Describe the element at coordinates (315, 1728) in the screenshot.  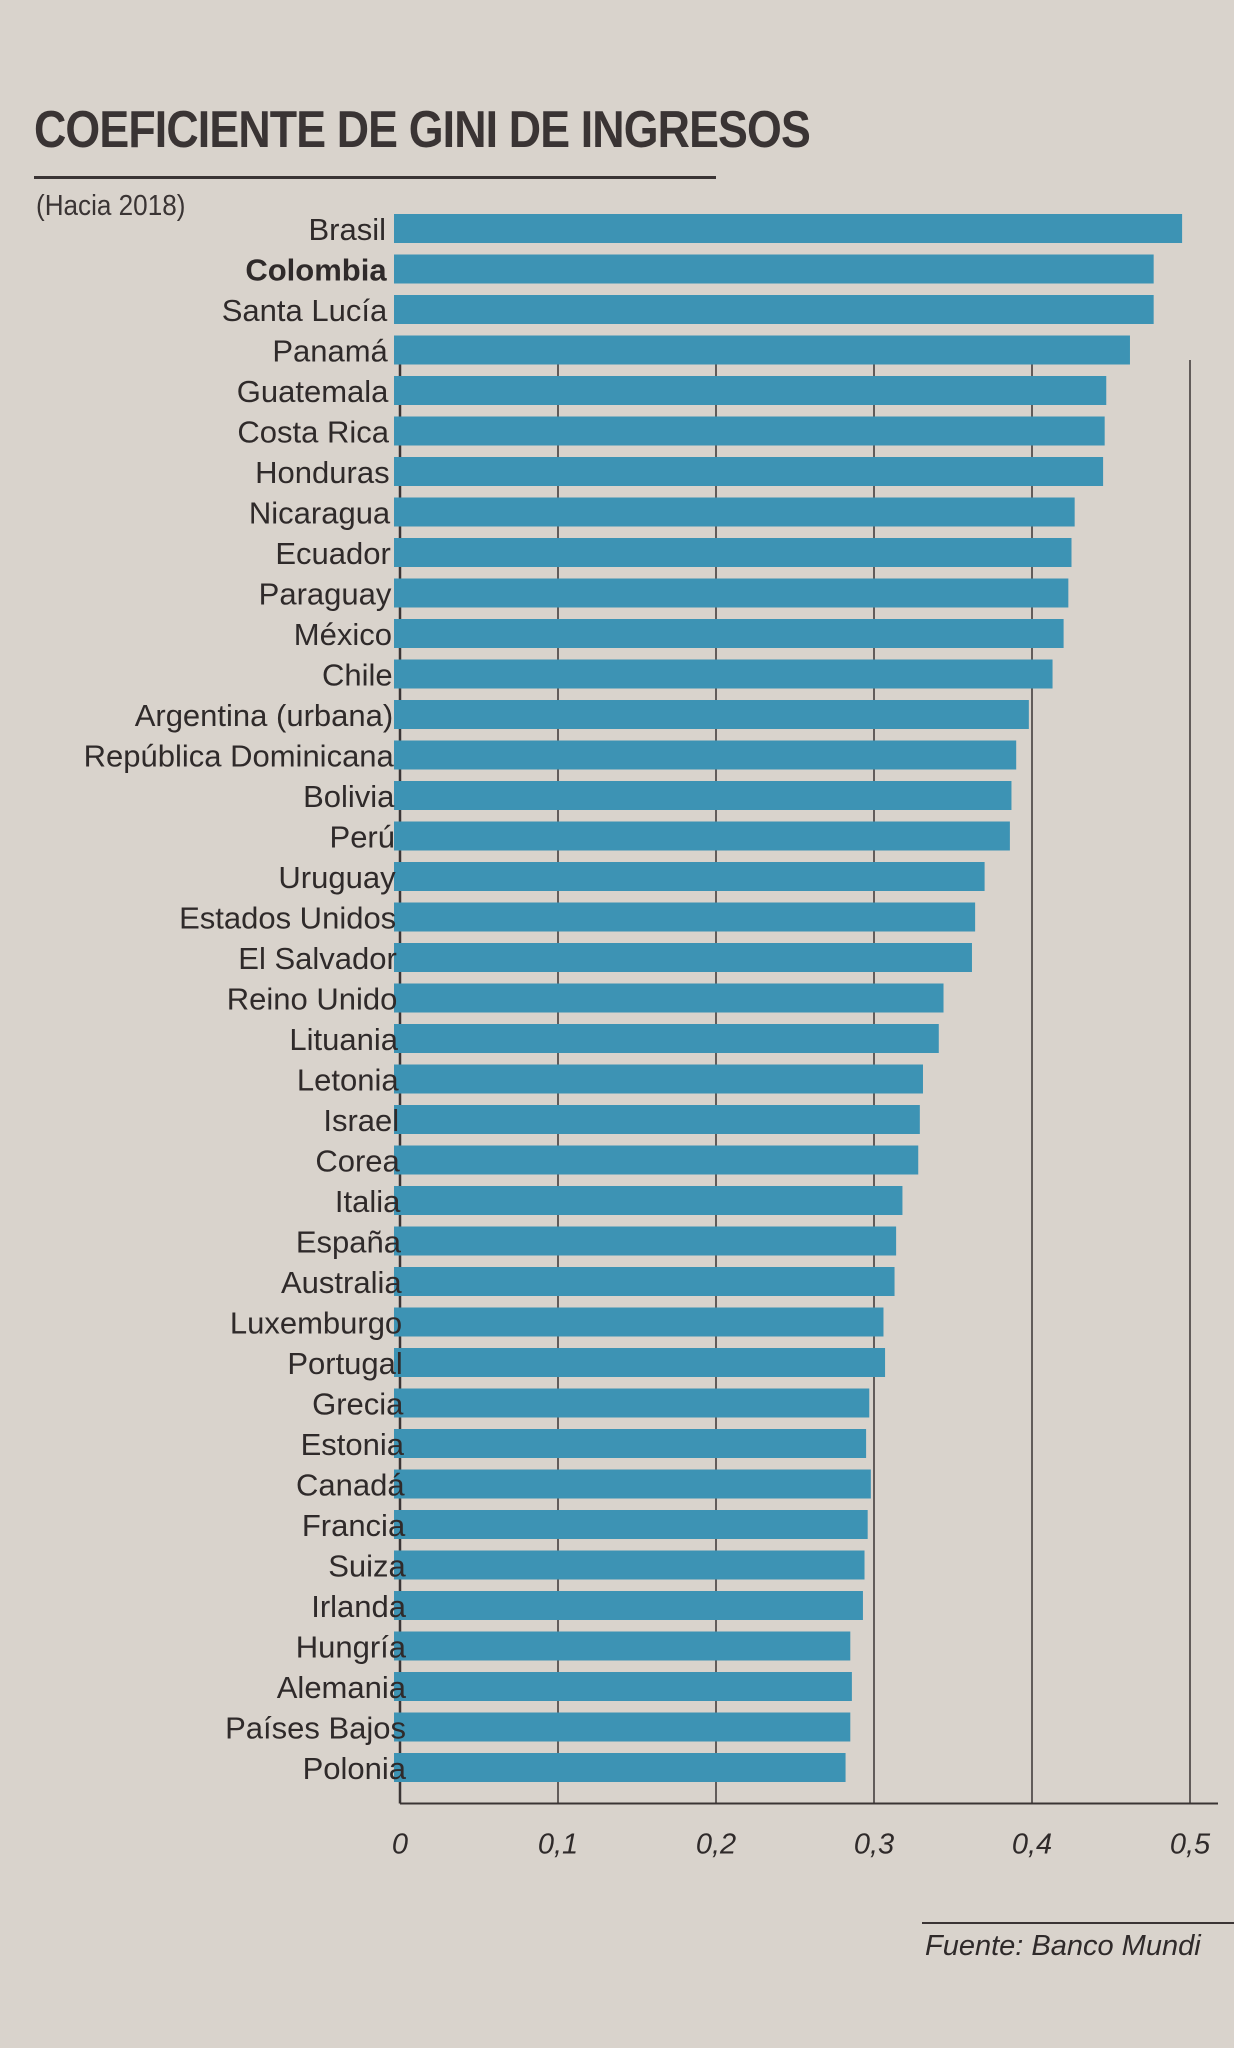
I see `category-label: Países Bajos` at that location.